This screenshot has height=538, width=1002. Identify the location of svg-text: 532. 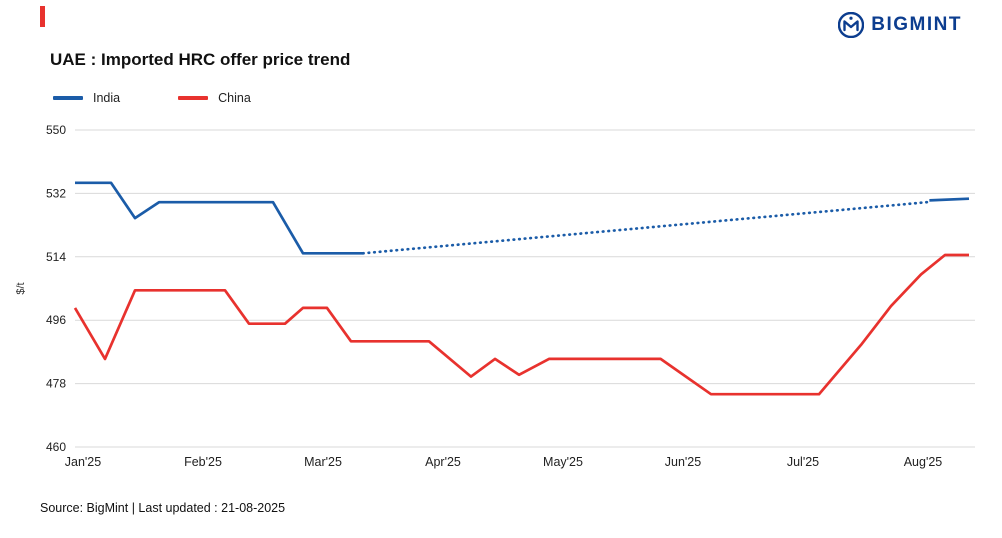
(56, 193).